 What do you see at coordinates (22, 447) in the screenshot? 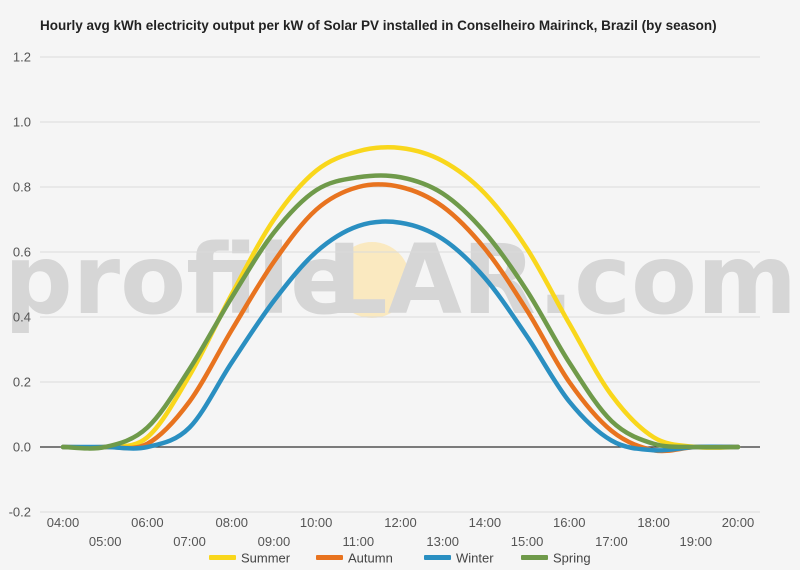
I see `y-tick-label: 0.0` at bounding box center [22, 447].